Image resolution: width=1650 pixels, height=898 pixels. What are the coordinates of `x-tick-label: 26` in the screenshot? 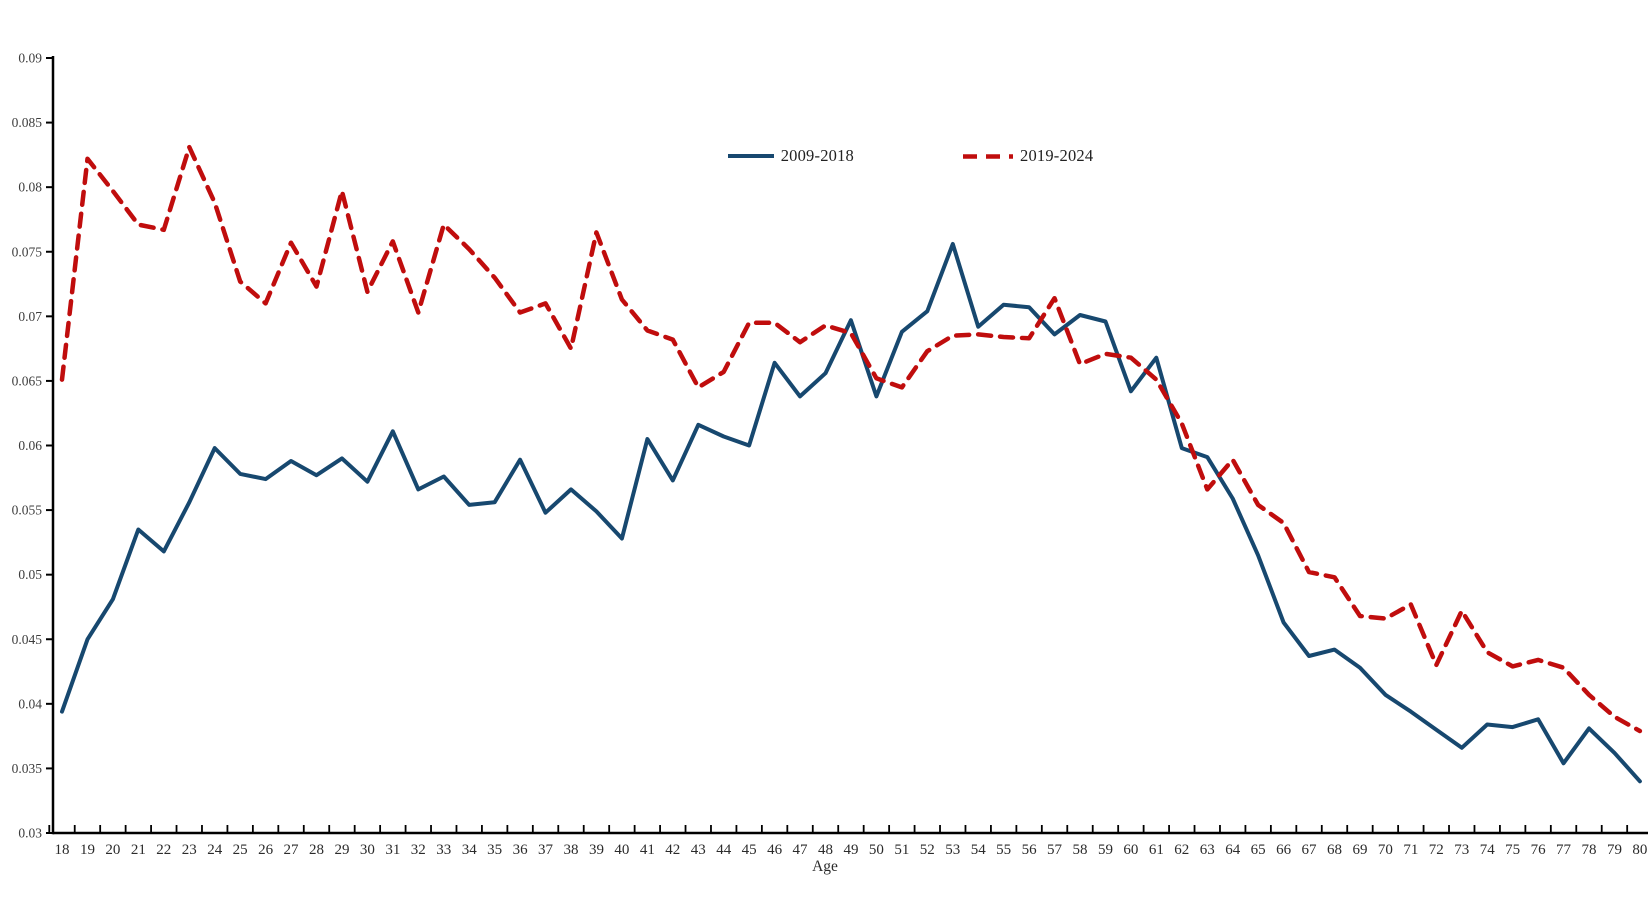 It's located at (266, 850).